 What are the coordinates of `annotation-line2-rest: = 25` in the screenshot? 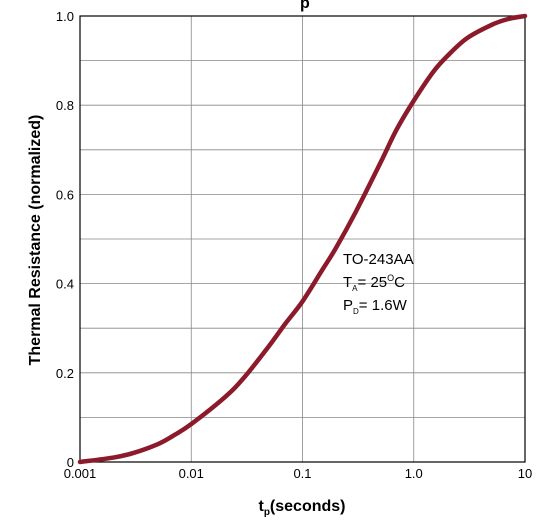 It's located at (373, 282).